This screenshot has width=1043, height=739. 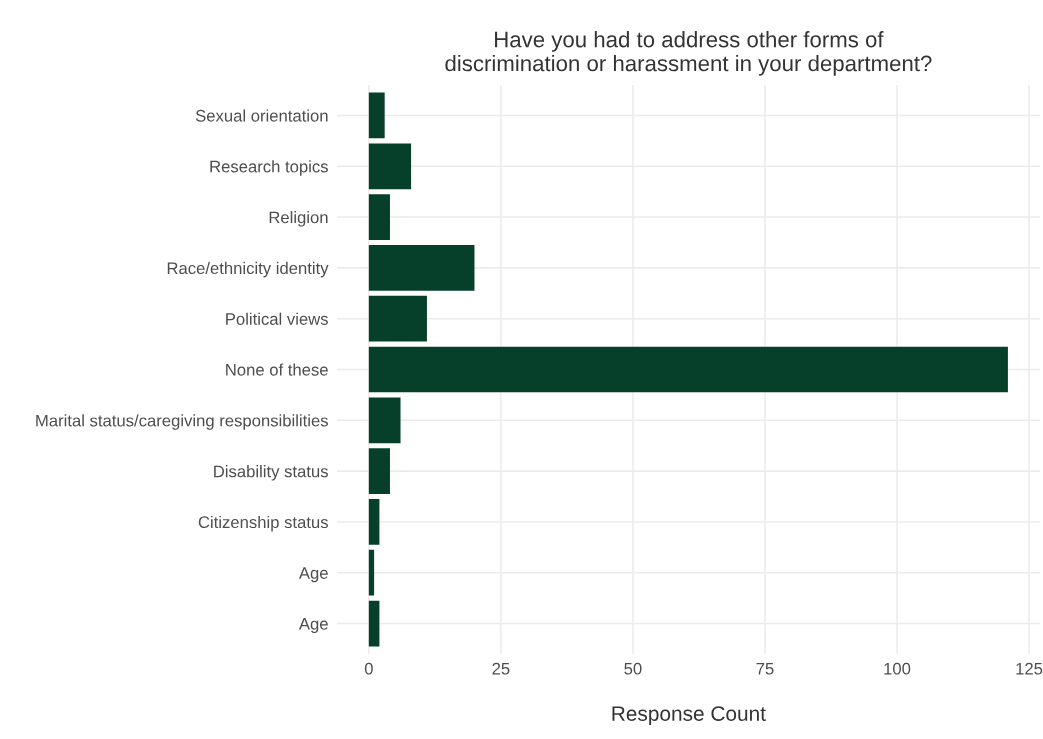 What do you see at coordinates (688, 53) in the screenshot?
I see `chart-title: Have you had to address other forms of discrimination or harassment in your department?` at bounding box center [688, 53].